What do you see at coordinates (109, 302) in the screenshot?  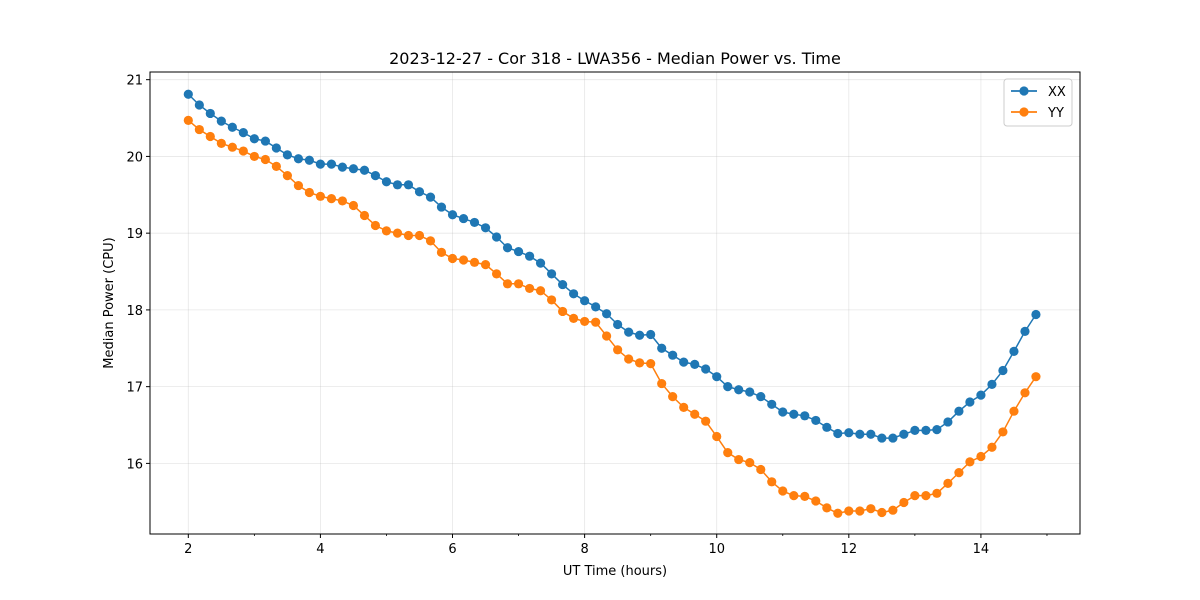 I see `y-axis-title: Median Power (CPU)` at bounding box center [109, 302].